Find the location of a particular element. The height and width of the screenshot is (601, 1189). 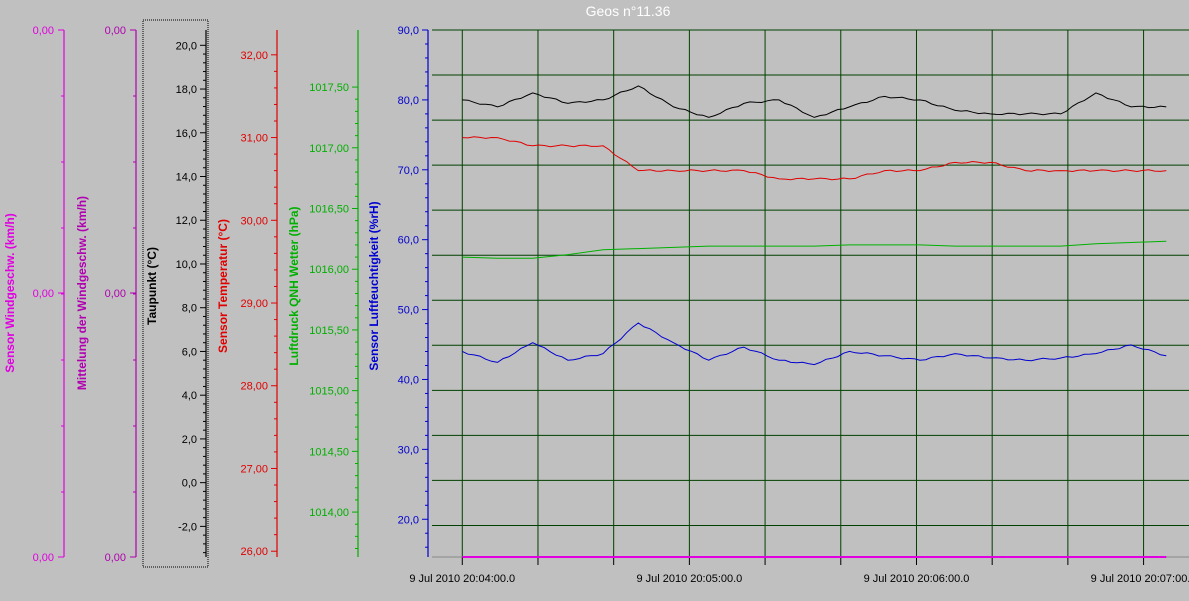

series-line-temp is located at coordinates (814, 158).